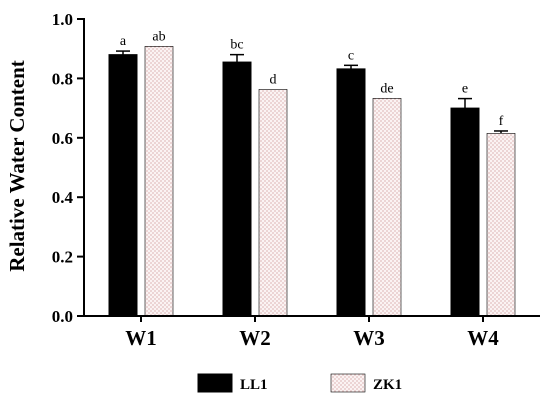  What do you see at coordinates (123, 185) in the screenshot?
I see `bar-ll1-w1` at bounding box center [123, 185].